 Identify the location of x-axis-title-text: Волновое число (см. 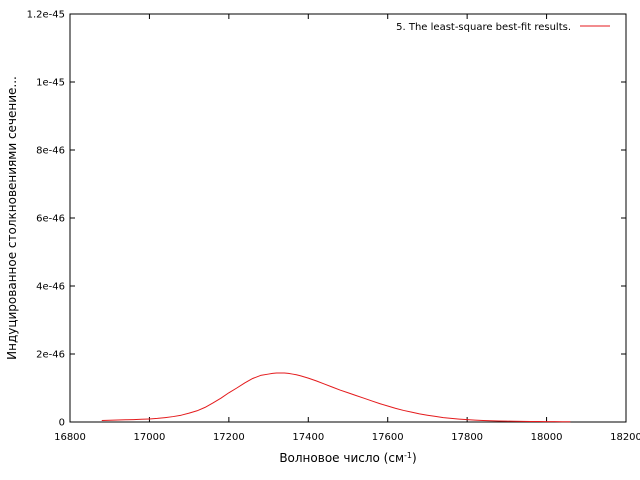
(341, 458).